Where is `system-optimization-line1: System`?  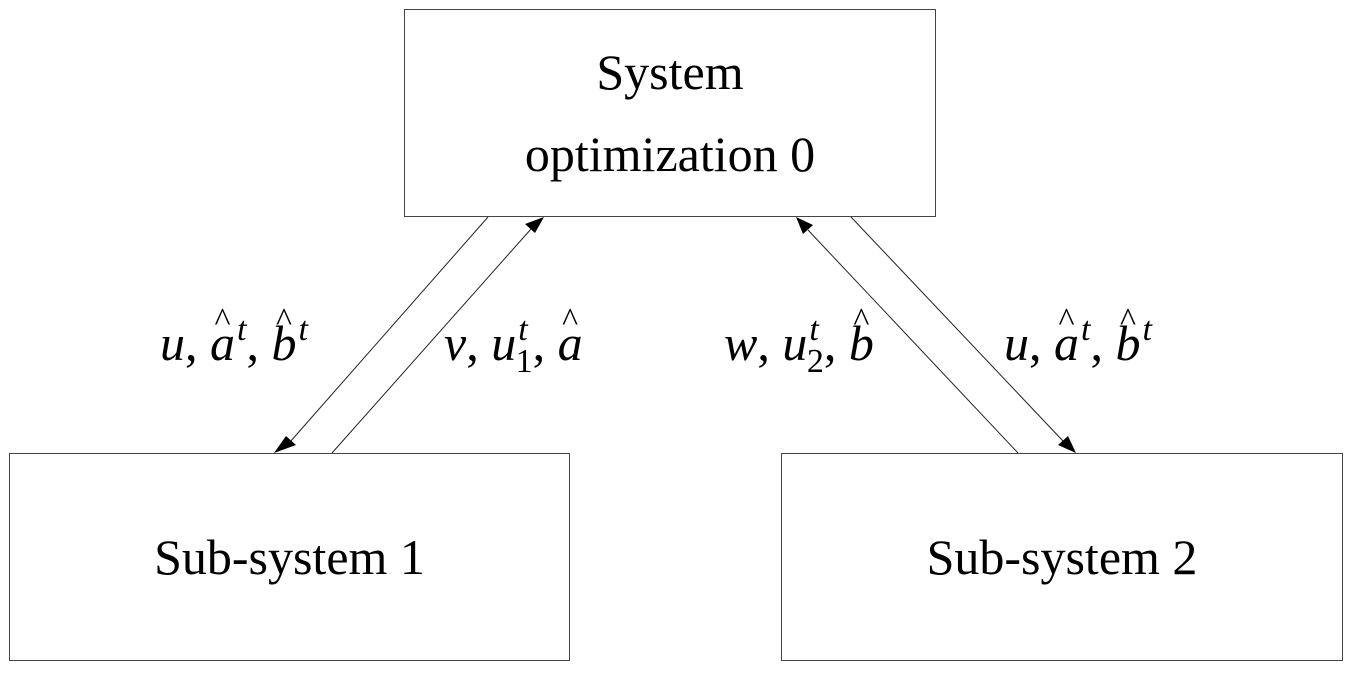 system-optimization-line1: System is located at coordinates (670, 72).